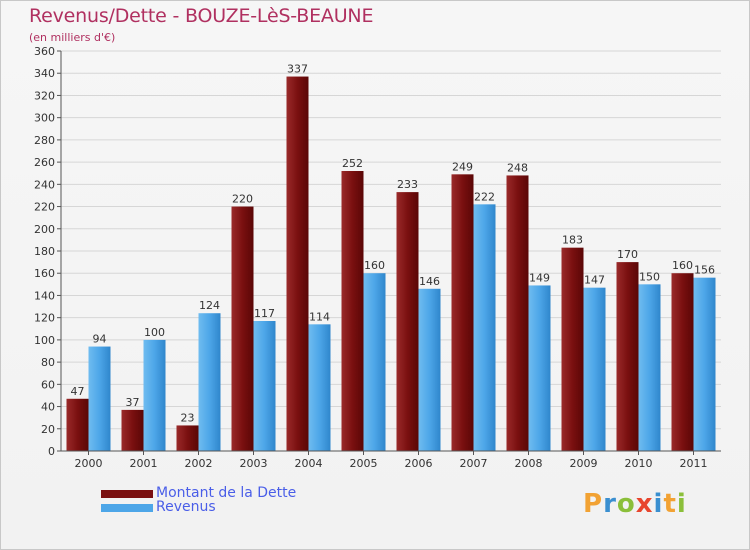 The image size is (750, 550). I want to click on data-label: 37, so click(133, 402).